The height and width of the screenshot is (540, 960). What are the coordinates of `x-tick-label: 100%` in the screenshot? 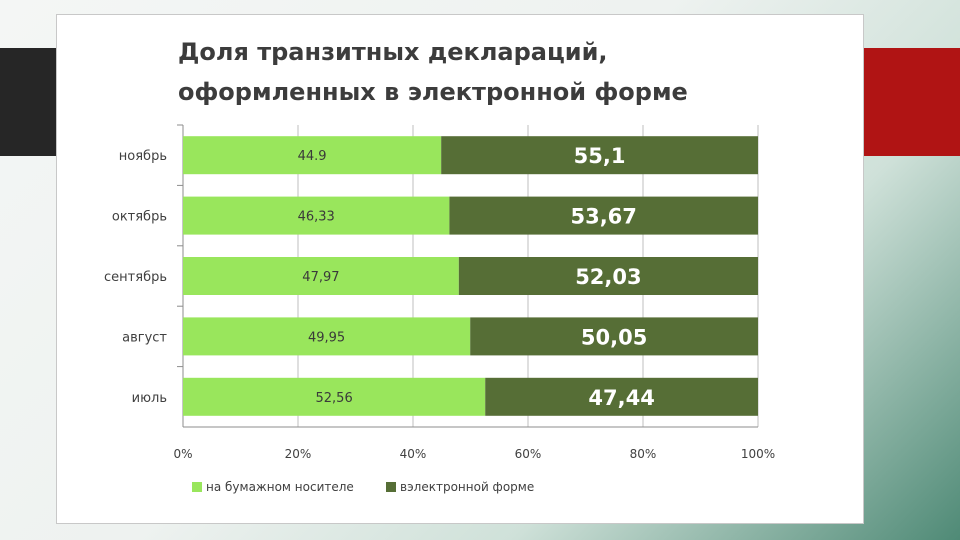 It's located at (758, 454).